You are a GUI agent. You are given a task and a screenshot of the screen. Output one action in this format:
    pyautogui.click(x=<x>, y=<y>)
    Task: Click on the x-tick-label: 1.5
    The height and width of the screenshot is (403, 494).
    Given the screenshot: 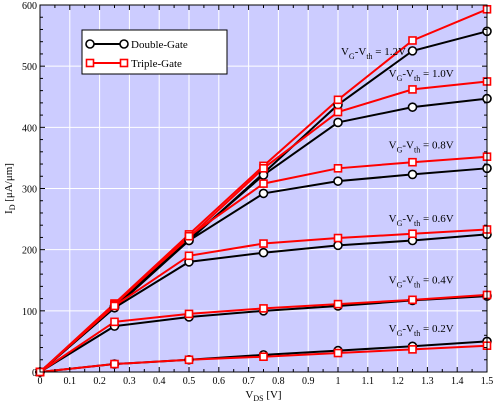 What is the action you would take?
    pyautogui.click(x=487, y=381)
    